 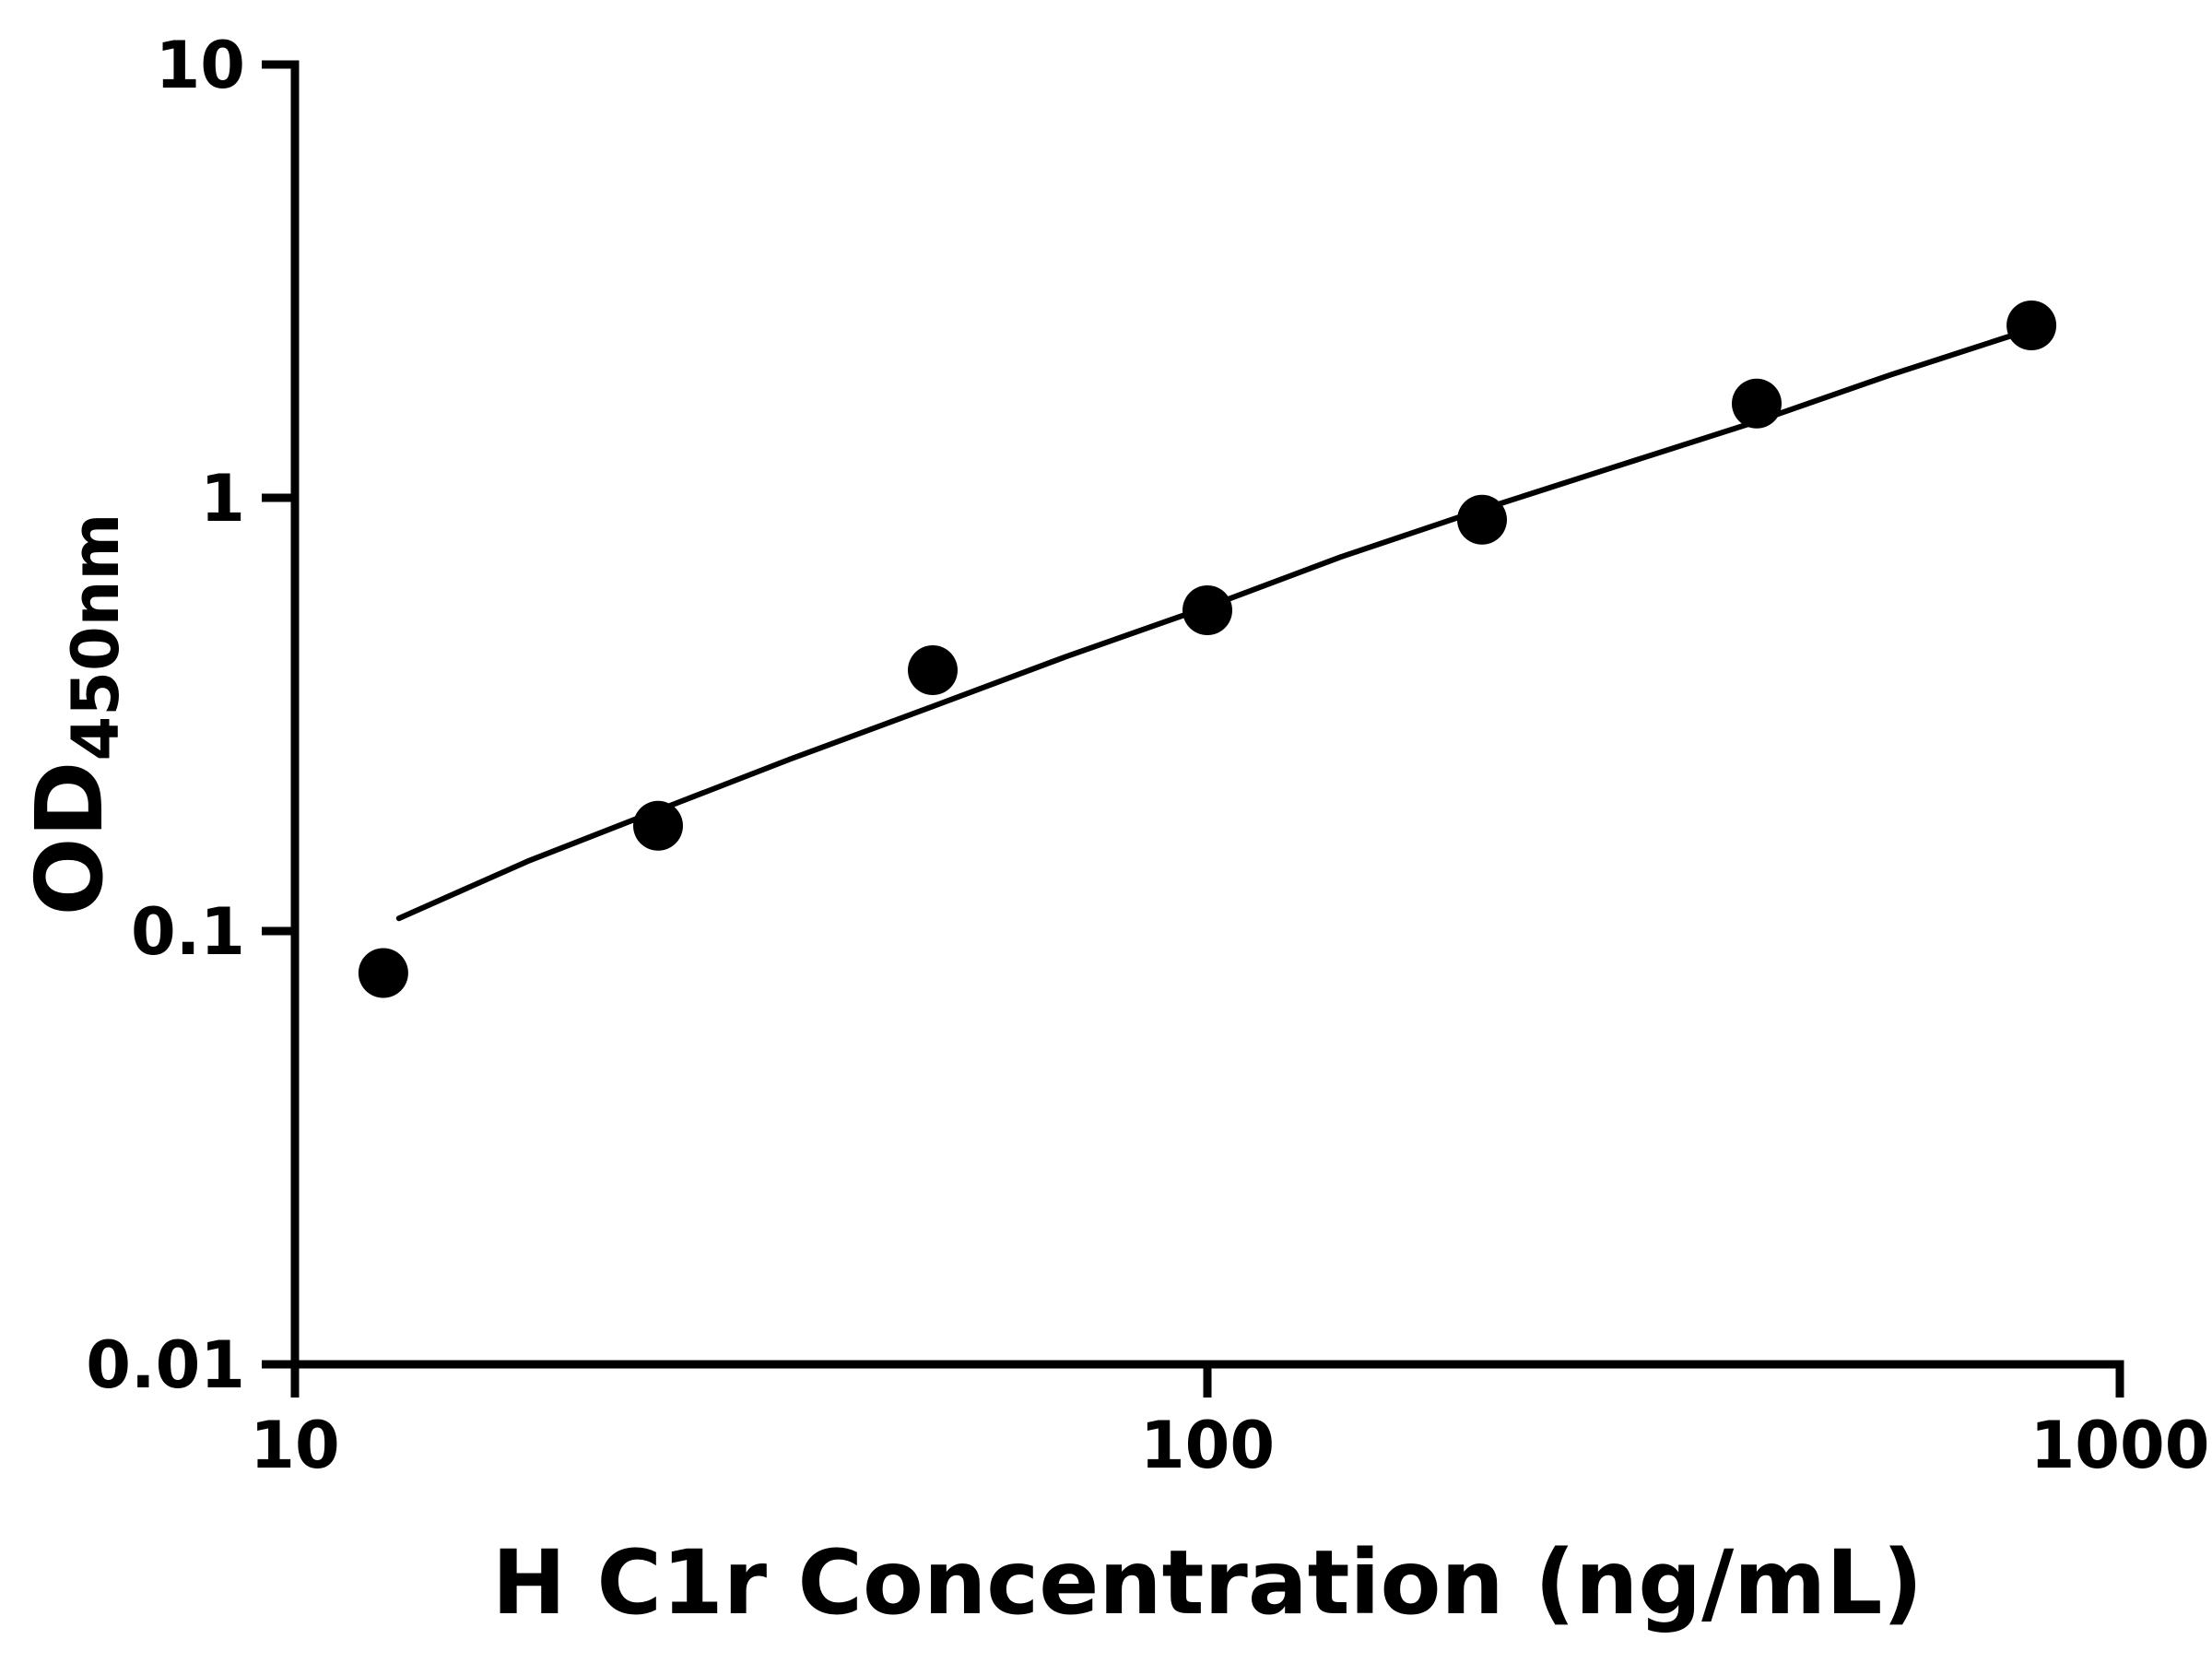 What do you see at coordinates (294, 1445) in the screenshot?
I see `x-axis-tick-label: 10` at bounding box center [294, 1445].